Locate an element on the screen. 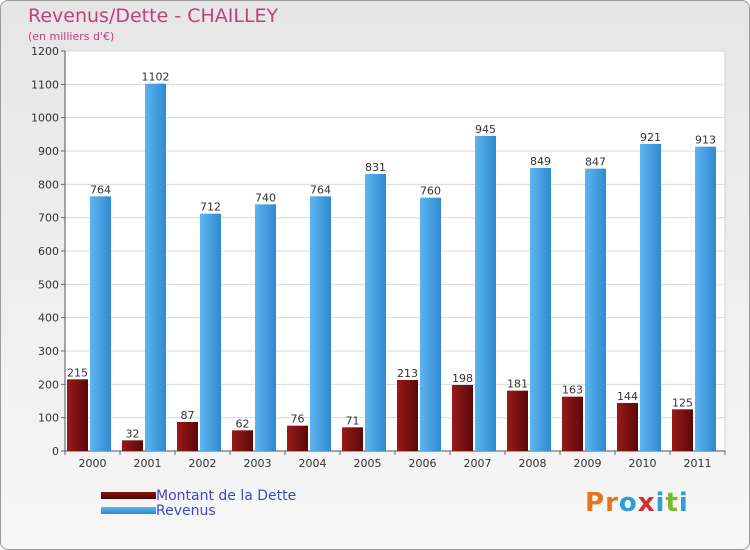 This screenshot has width=750, height=550. data-label-dette: 181 is located at coordinates (517, 384).